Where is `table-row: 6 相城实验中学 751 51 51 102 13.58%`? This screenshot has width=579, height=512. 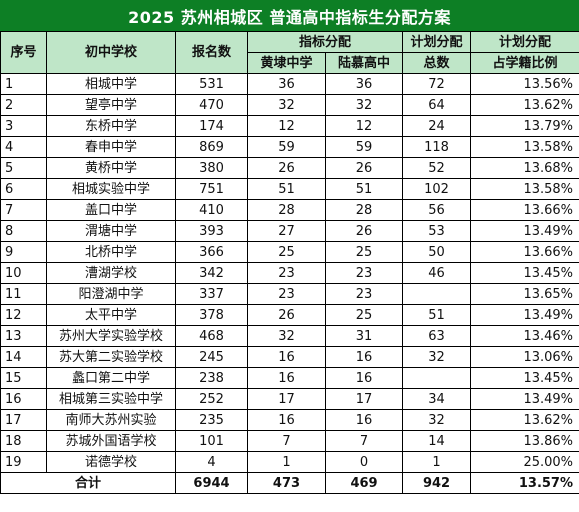 table-row: 6 相城实验中学 751 51 51 102 13.58% is located at coordinates (289, 189).